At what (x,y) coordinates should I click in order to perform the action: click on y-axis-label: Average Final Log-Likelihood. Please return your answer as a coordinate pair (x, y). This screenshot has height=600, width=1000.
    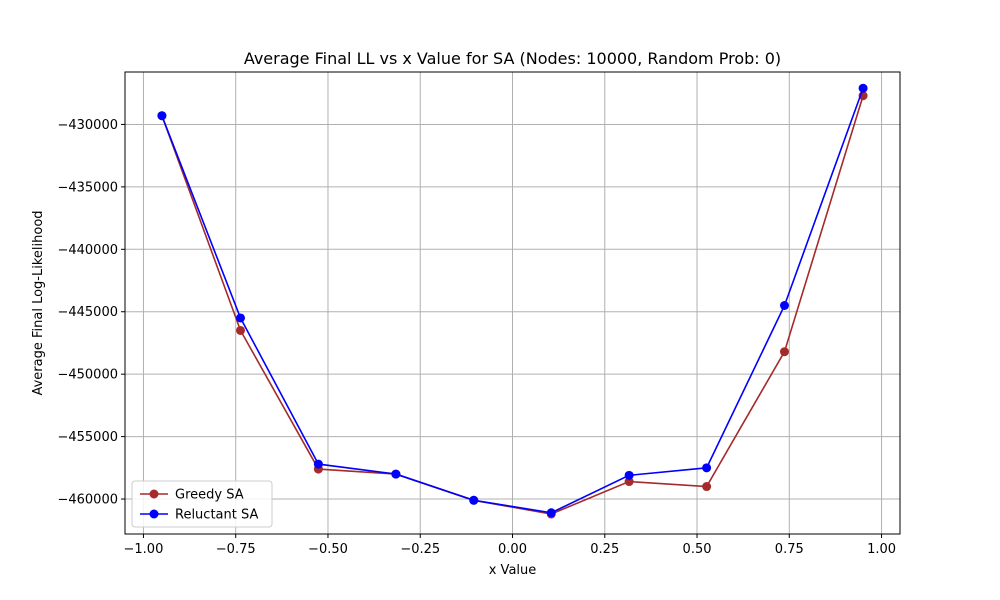
    Looking at the image, I should click on (38, 302).